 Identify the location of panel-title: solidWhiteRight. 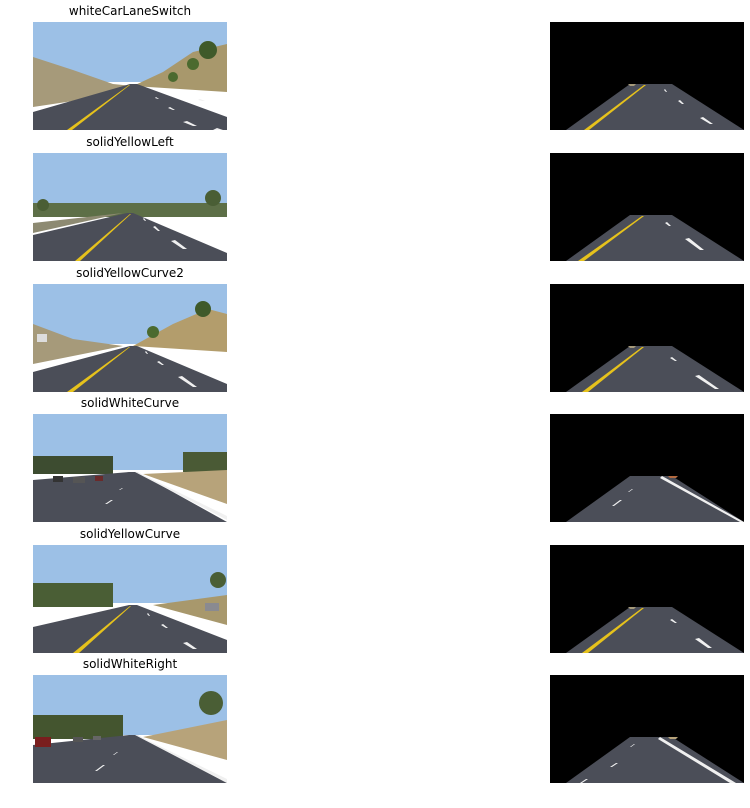
(130, 664).